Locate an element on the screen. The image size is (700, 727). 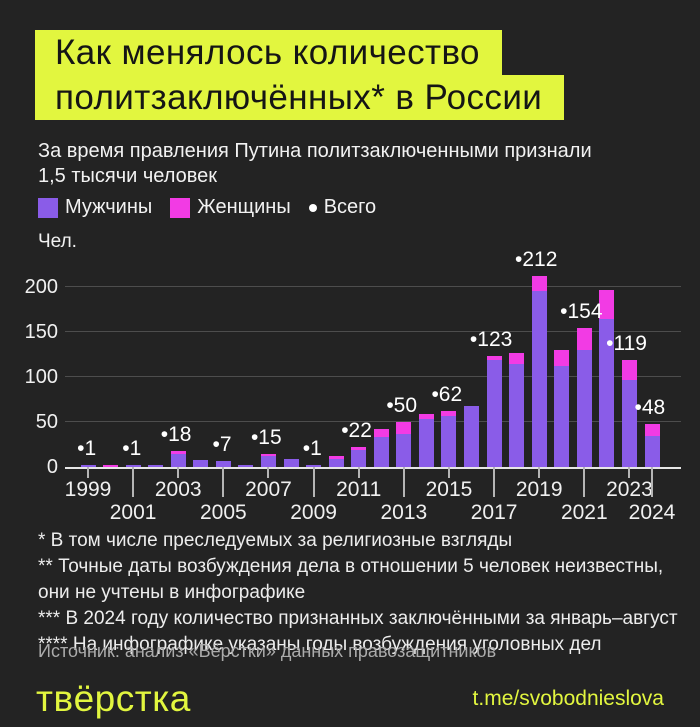
x-tick-label-2011: 2011 is located at coordinates (359, 489).